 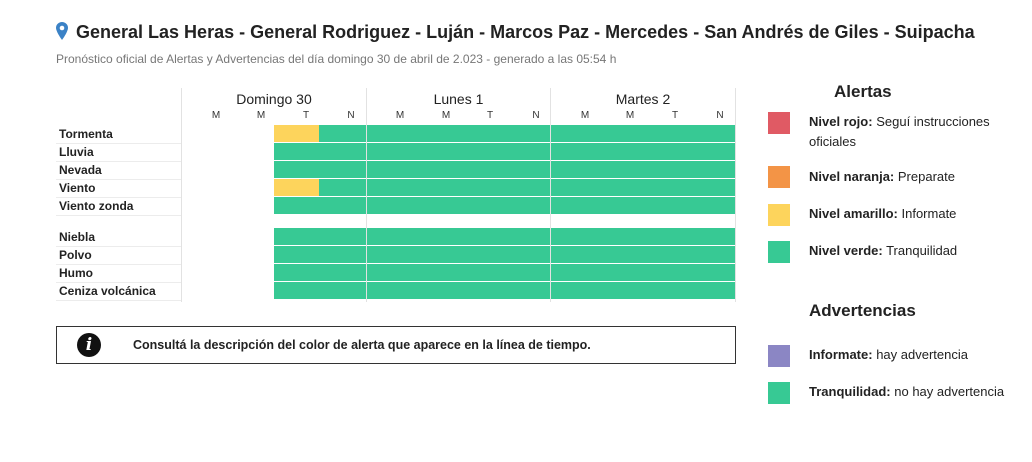 What do you see at coordinates (929, 213) in the screenshot?
I see `legend-level-desc: Informate` at bounding box center [929, 213].